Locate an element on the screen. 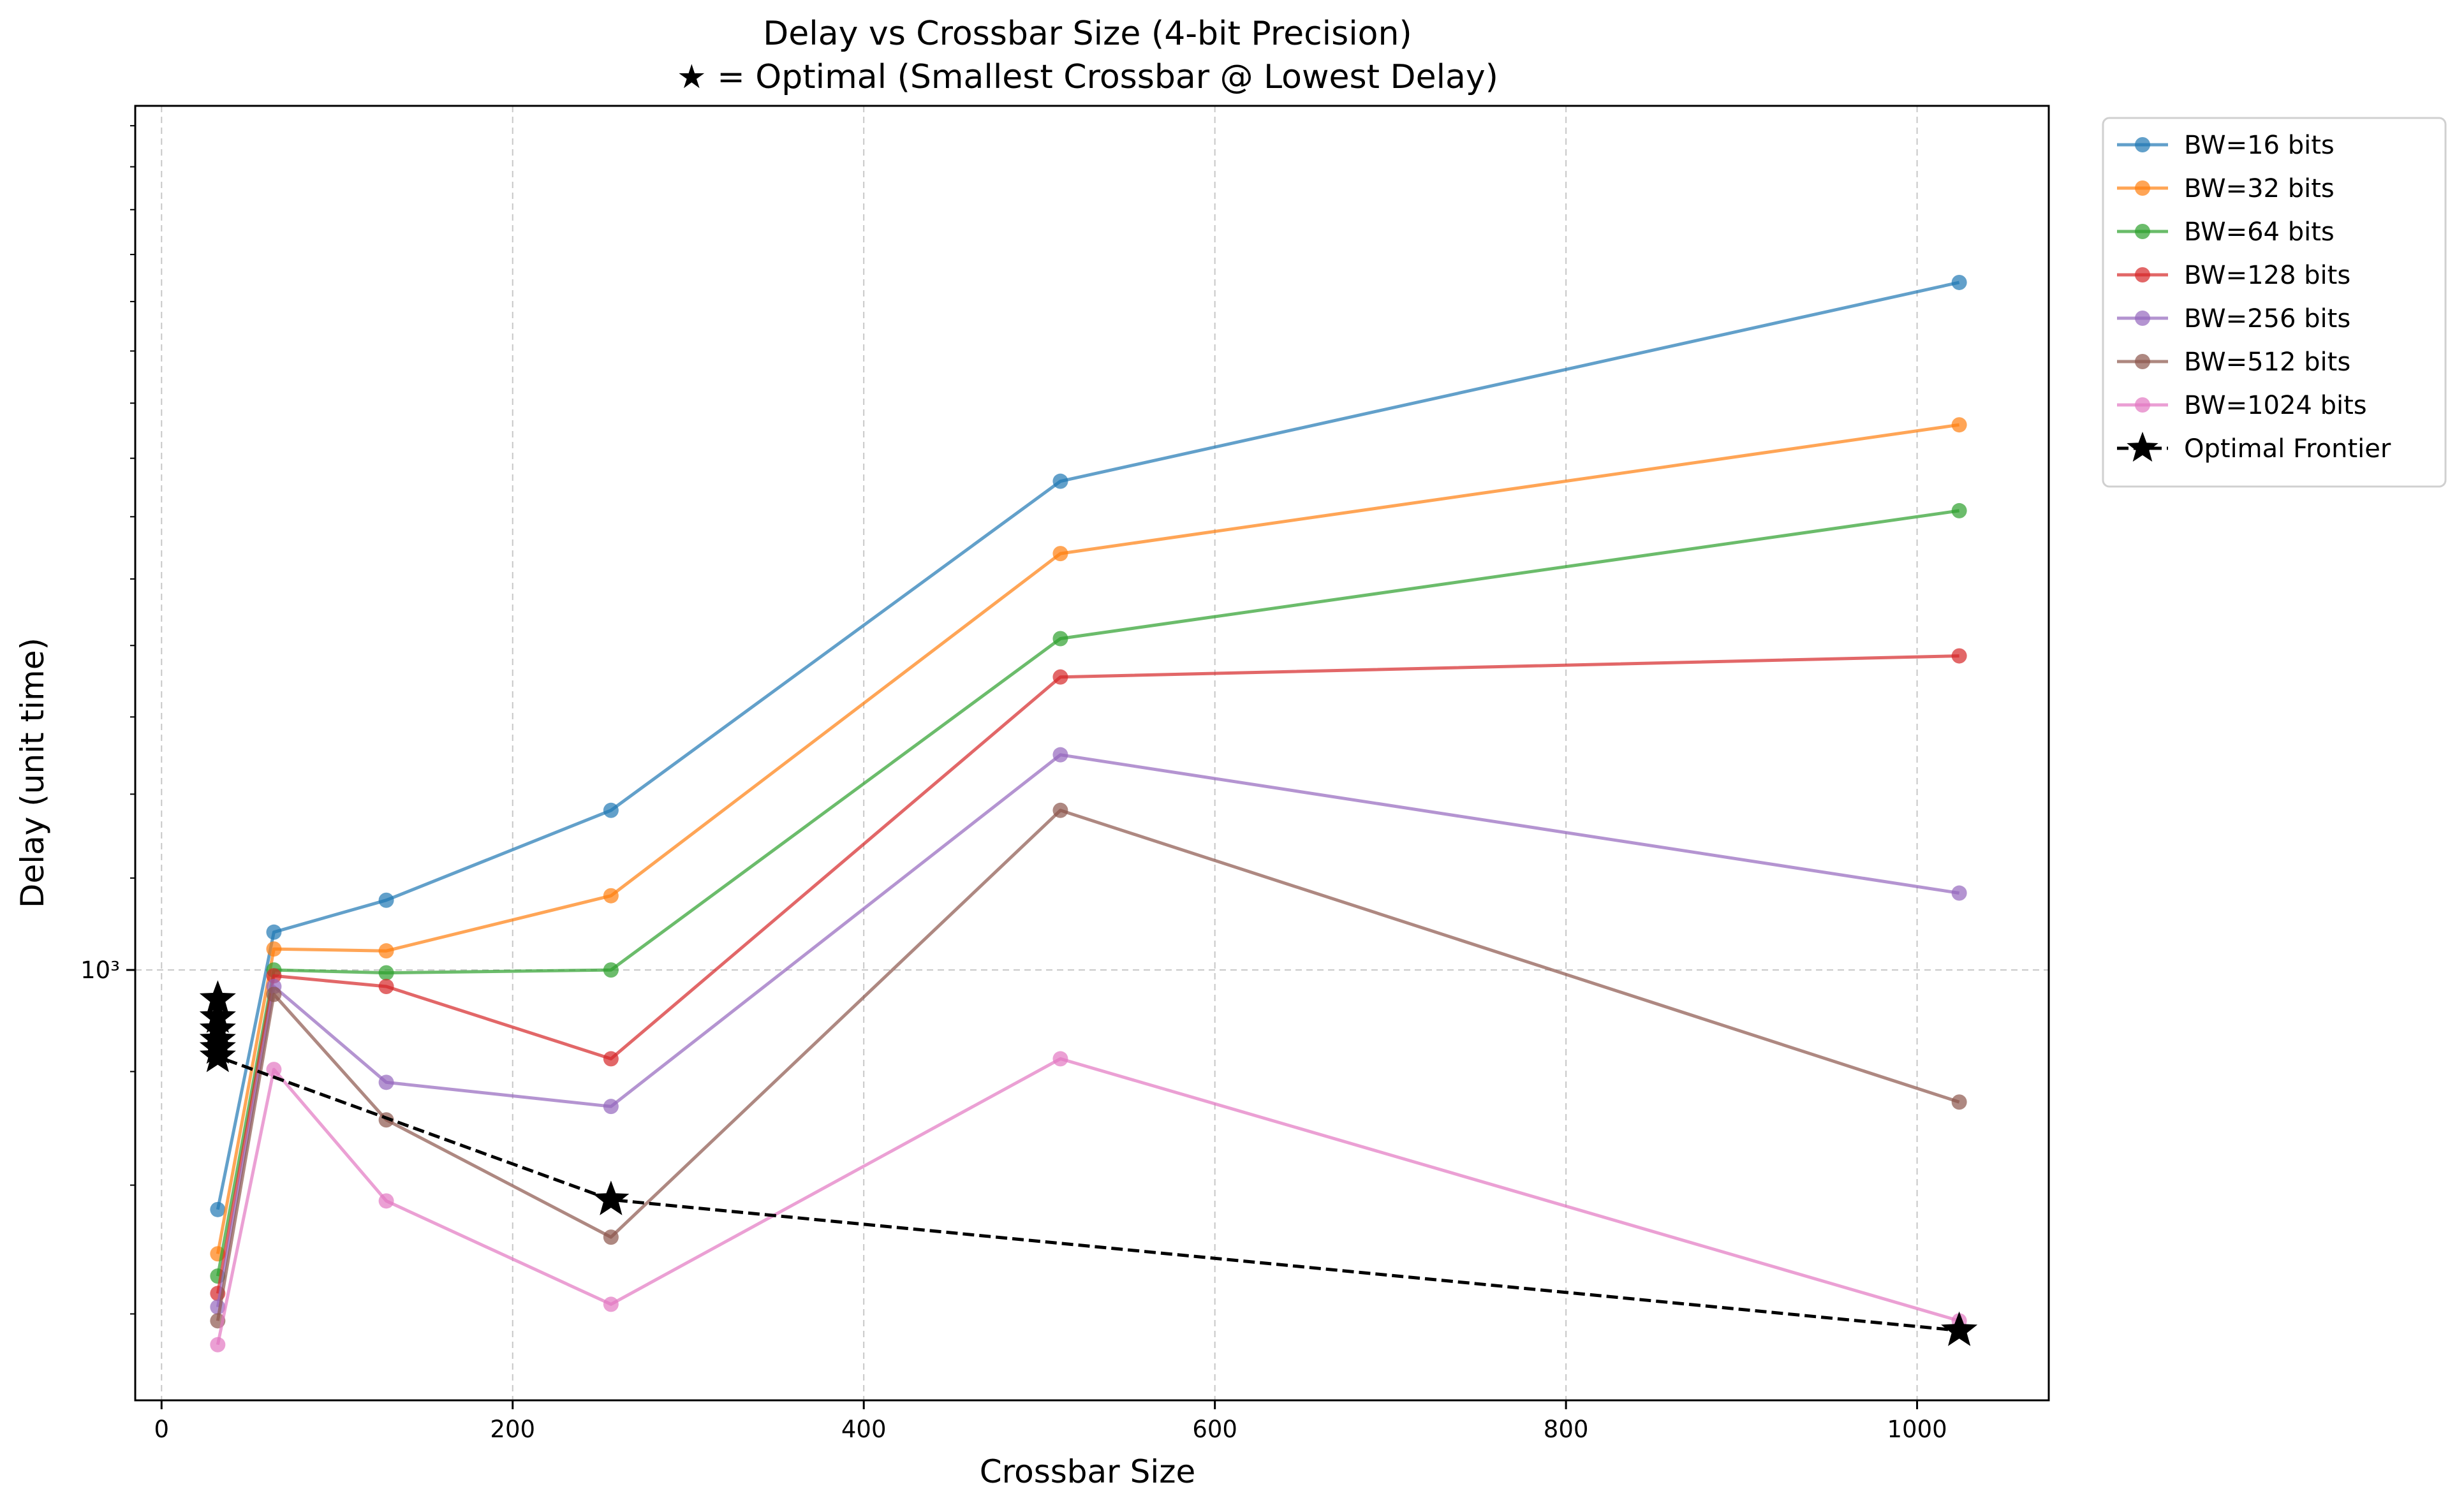  legend-label: BW=64 bits is located at coordinates (2259, 232).